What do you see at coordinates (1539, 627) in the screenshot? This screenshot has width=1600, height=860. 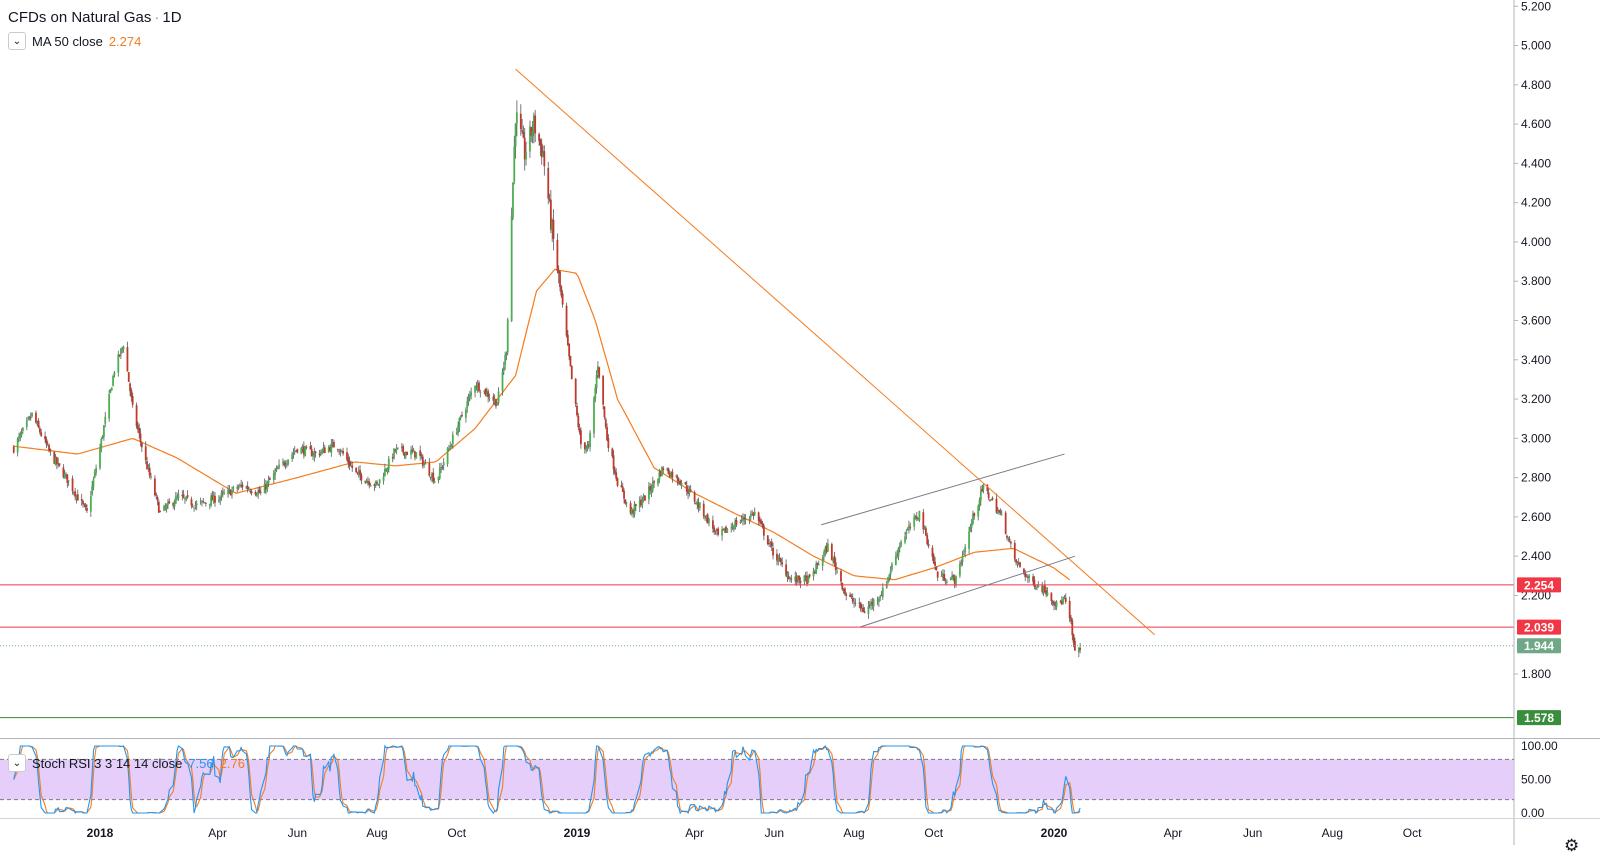 I see `level-badge-2.039` at bounding box center [1539, 627].